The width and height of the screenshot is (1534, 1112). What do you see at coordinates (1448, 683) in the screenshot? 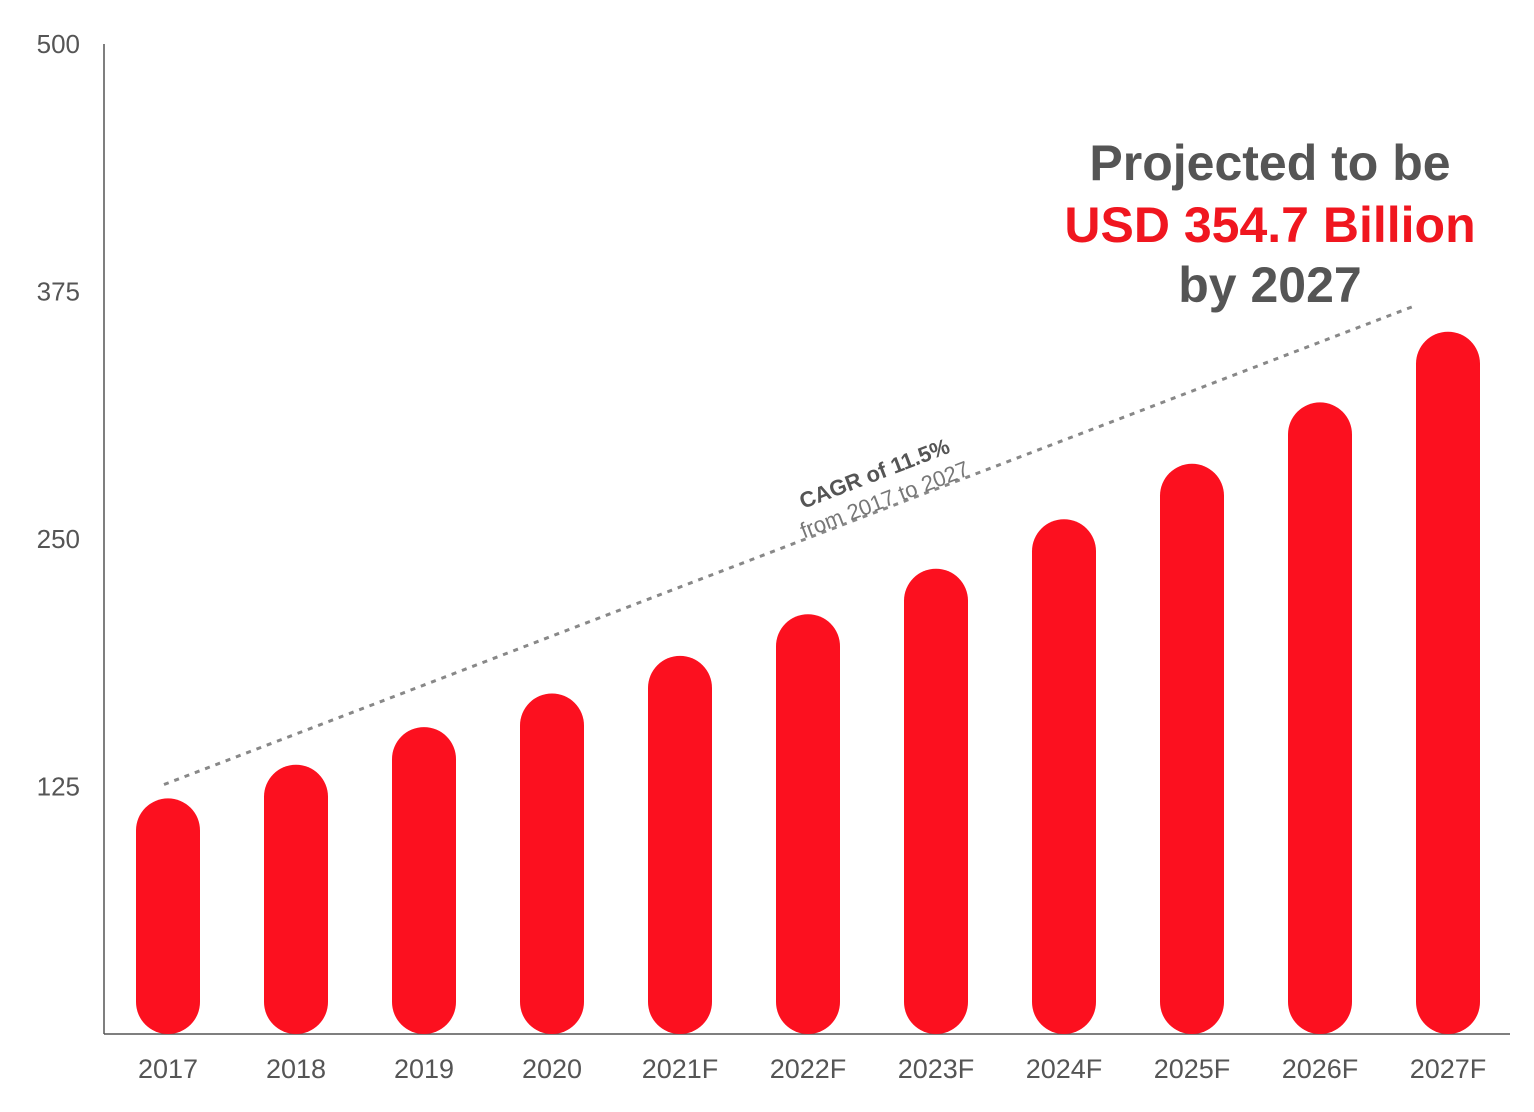
I see `bar-2027F` at bounding box center [1448, 683].